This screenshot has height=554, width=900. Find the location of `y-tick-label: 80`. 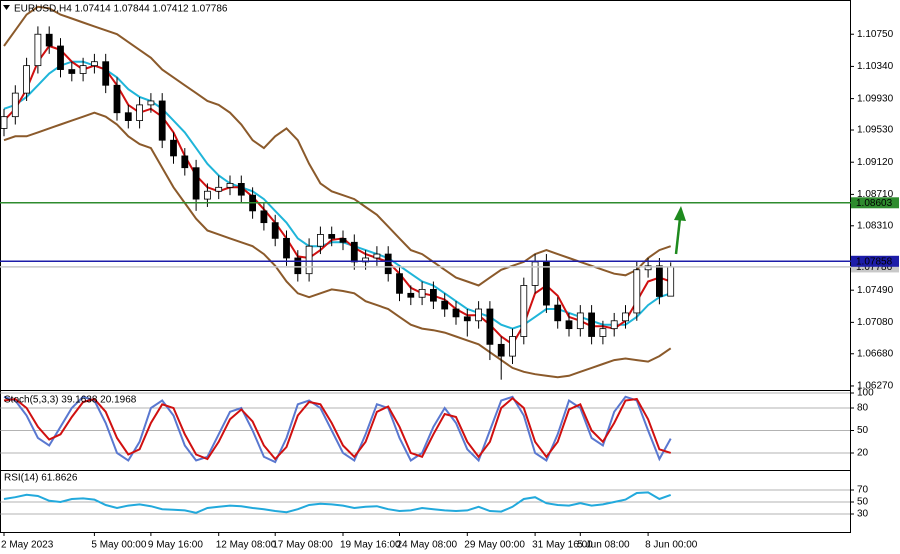

y-tick-label: 80 is located at coordinates (863, 408).